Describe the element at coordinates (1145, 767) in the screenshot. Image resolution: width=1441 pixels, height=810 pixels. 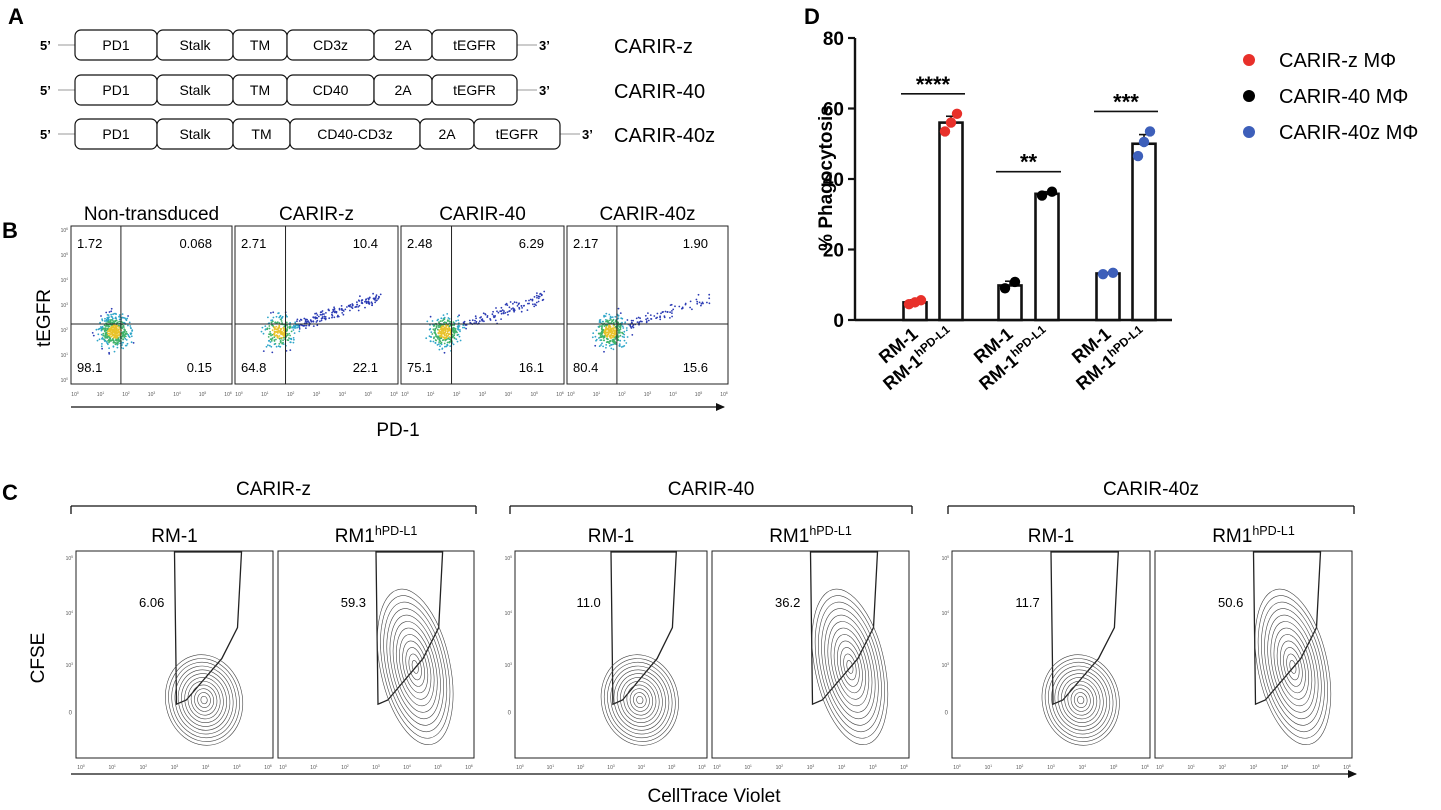
I see `flow-x-tick-label: 10⁶` at that location.